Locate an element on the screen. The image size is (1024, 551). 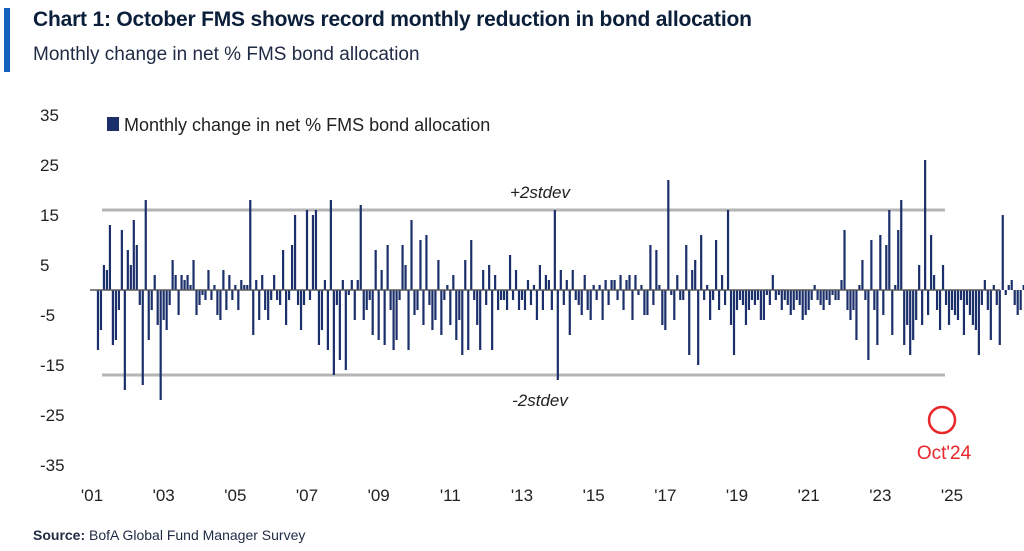
x-tick-label: '19 is located at coordinates (737, 495).